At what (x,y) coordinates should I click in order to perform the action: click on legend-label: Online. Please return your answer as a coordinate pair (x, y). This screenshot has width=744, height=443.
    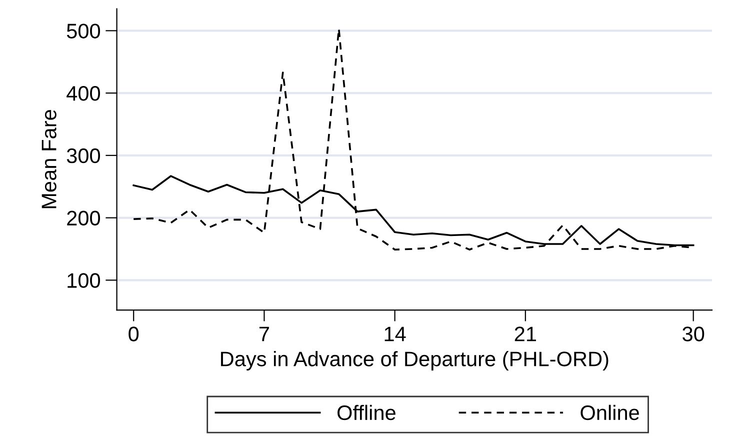
    Looking at the image, I should click on (609, 412).